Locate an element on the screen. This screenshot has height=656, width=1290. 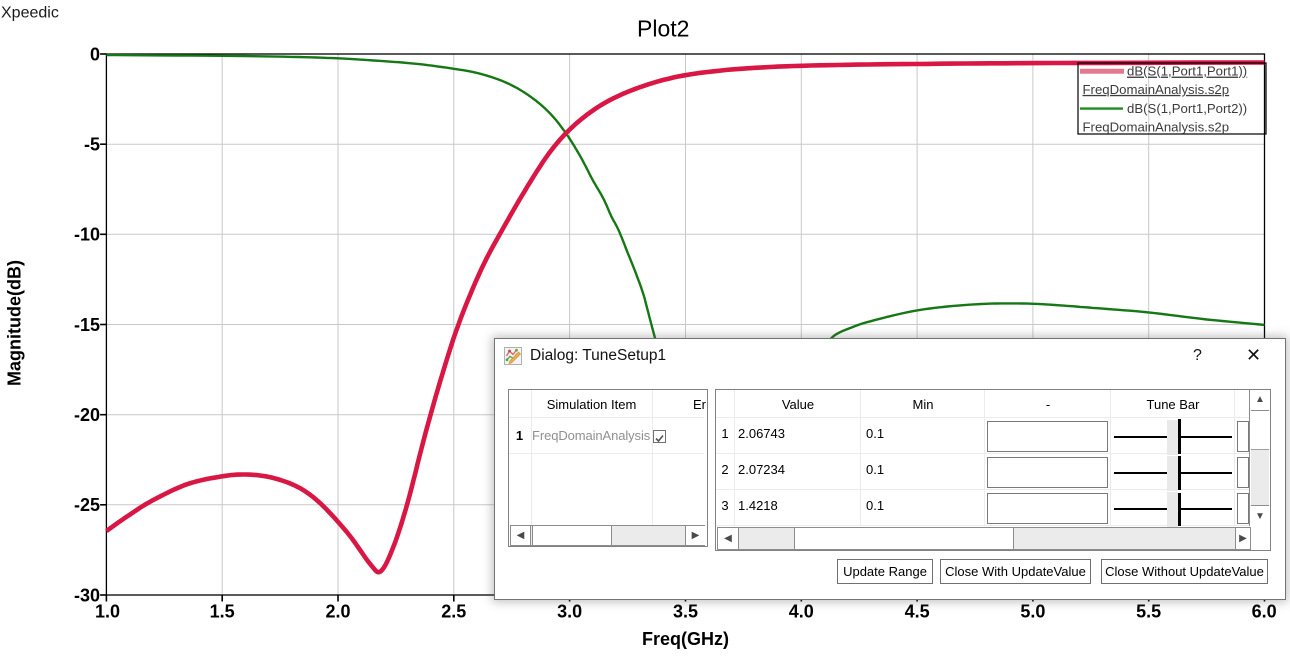
svg-text: 6.0 is located at coordinates (1264, 612).